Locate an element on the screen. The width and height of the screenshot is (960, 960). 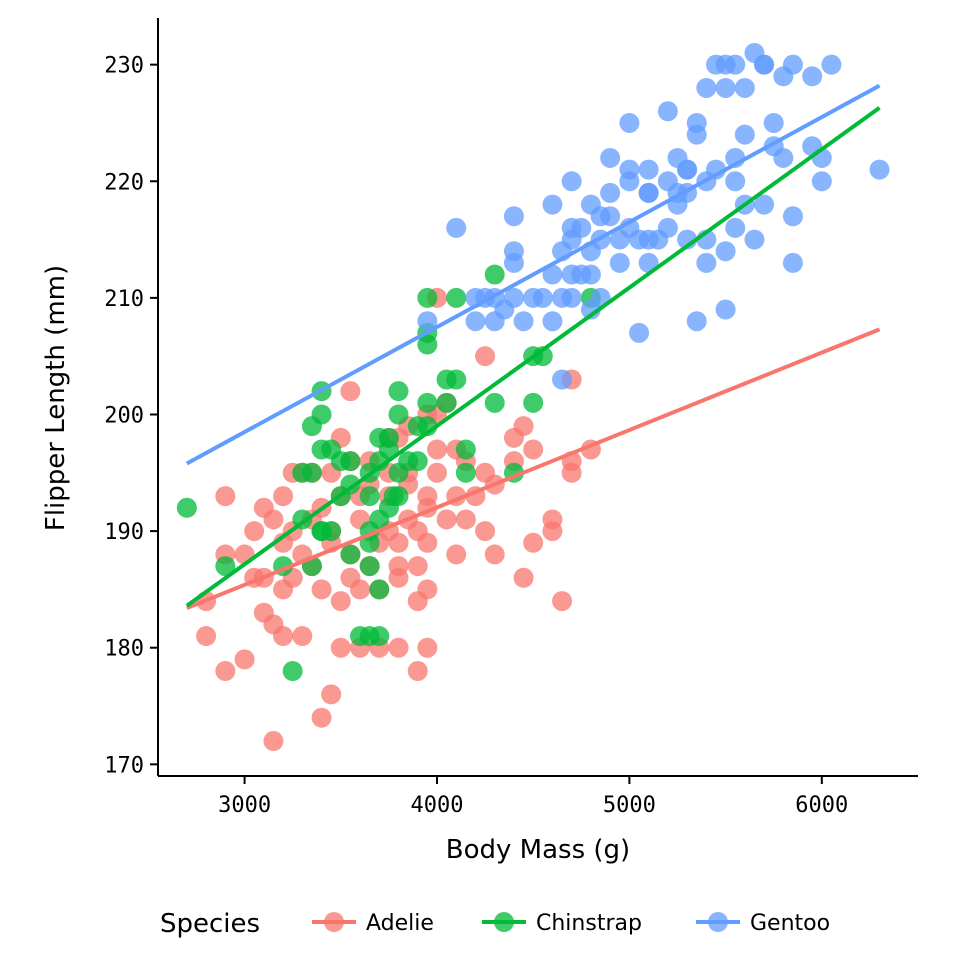
legend-chinstrap-label: Chinstrap is located at coordinates (589, 923).